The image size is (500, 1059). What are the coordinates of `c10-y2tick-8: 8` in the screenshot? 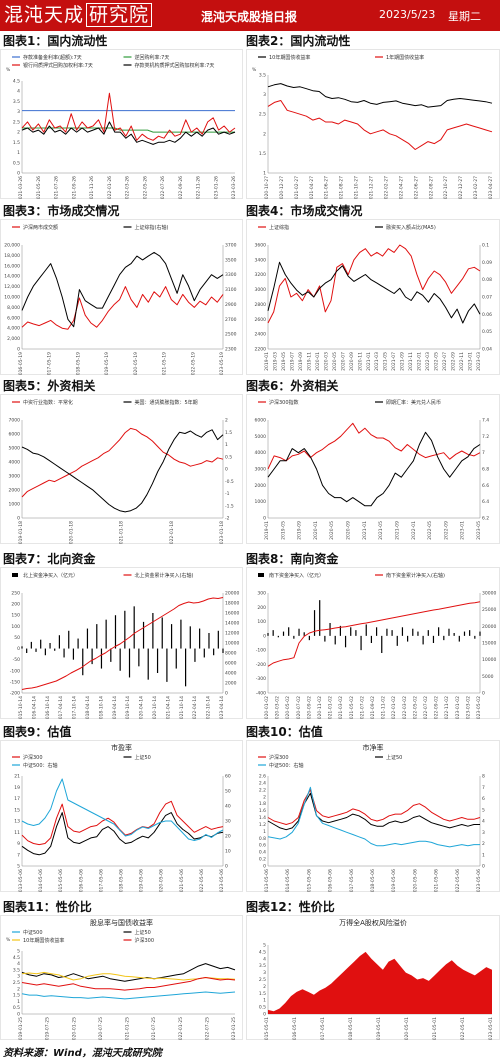 It's located at (483, 777).